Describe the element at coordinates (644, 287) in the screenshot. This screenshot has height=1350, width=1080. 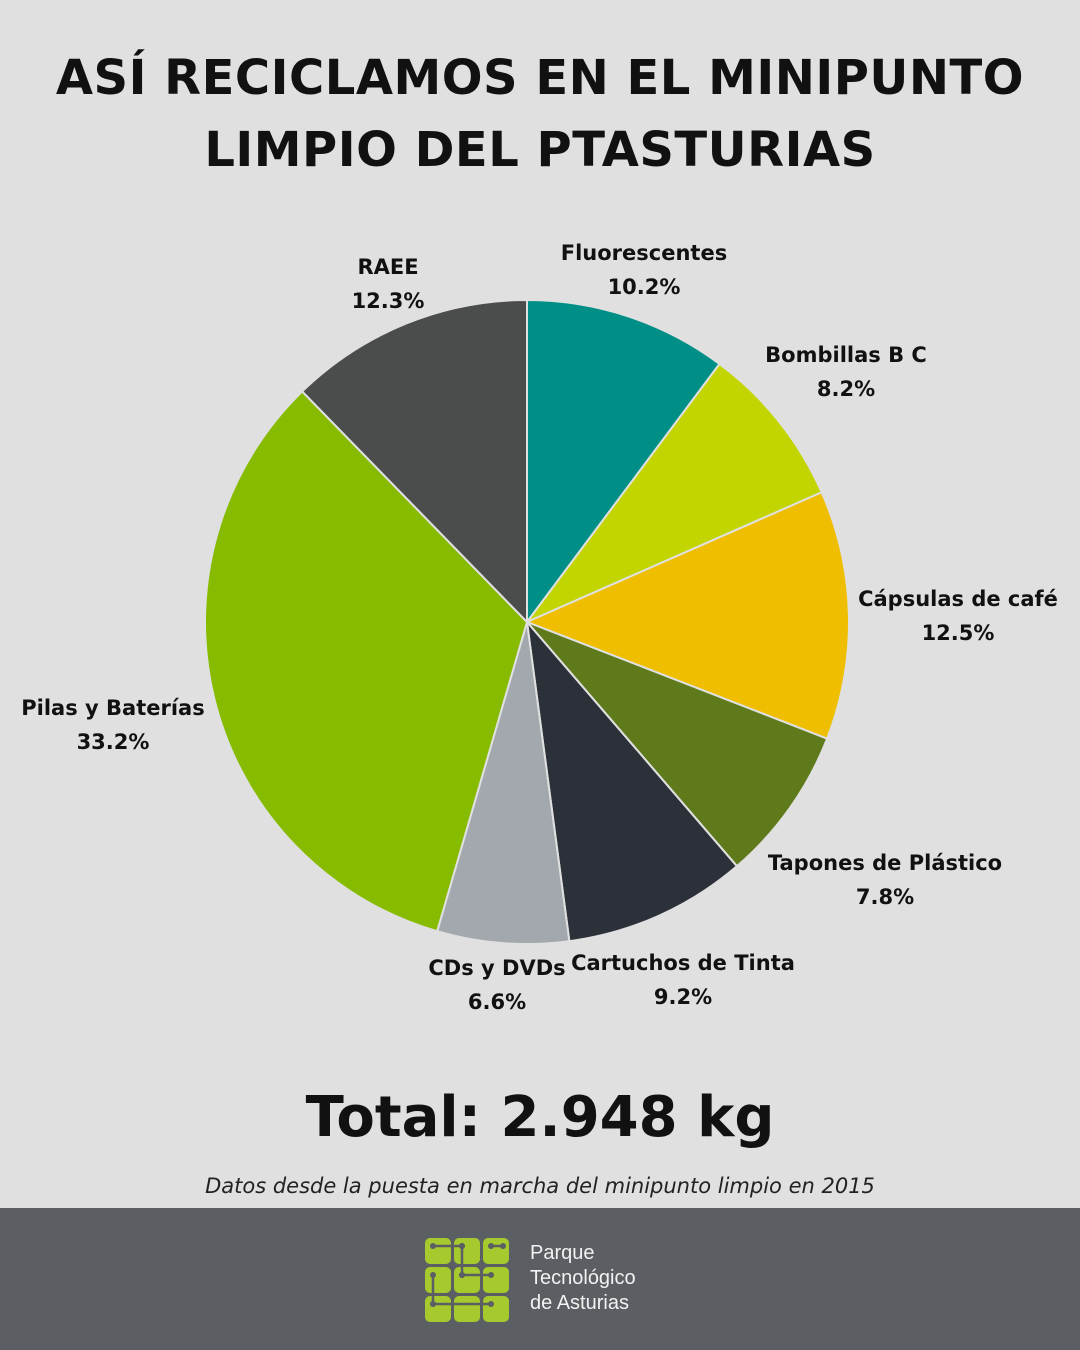
I see `slice-percent-label: 10.2%` at that location.